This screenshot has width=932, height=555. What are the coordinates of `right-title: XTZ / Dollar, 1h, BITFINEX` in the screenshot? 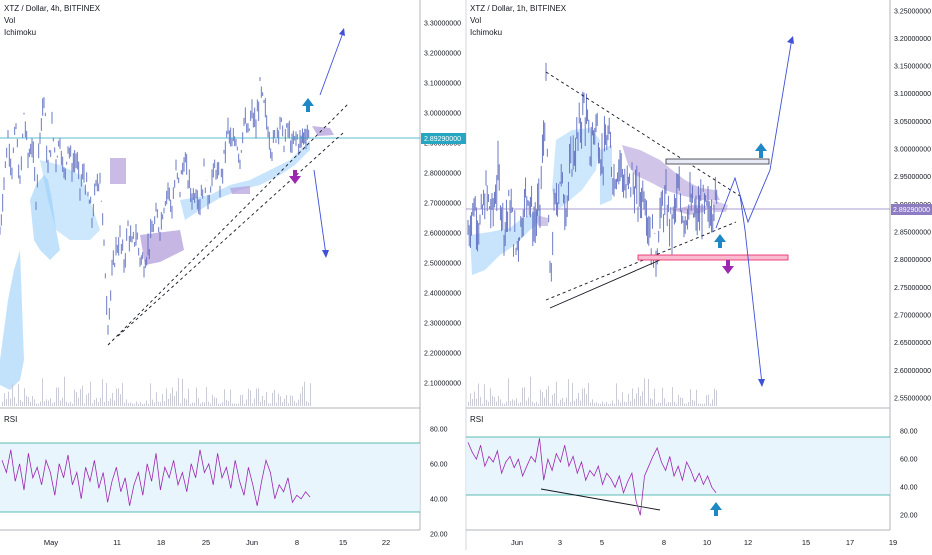 It's located at (518, 8).